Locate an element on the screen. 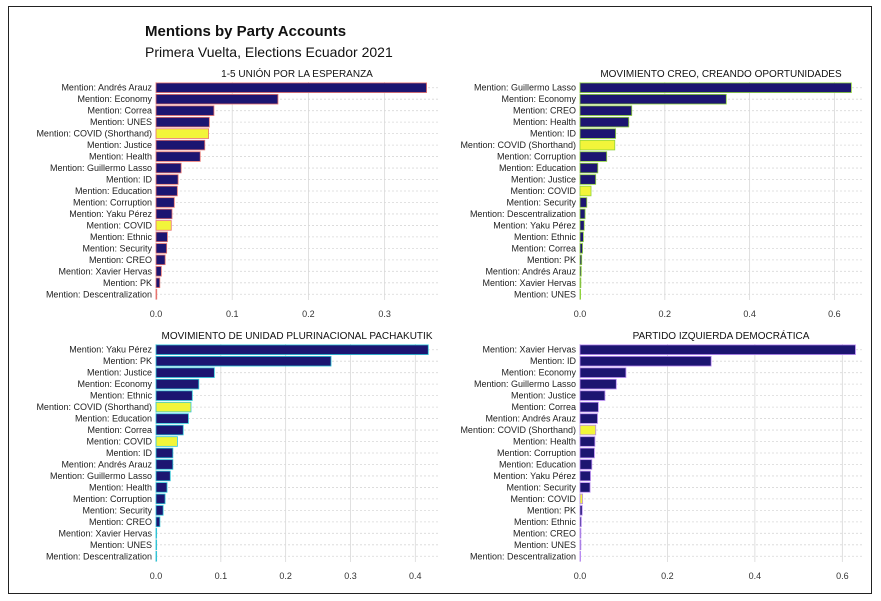 This screenshot has width=881, height=601. panel-title: MOVIMIENTO CREO, CREANDO OPORTUNIDADES is located at coordinates (721, 74).